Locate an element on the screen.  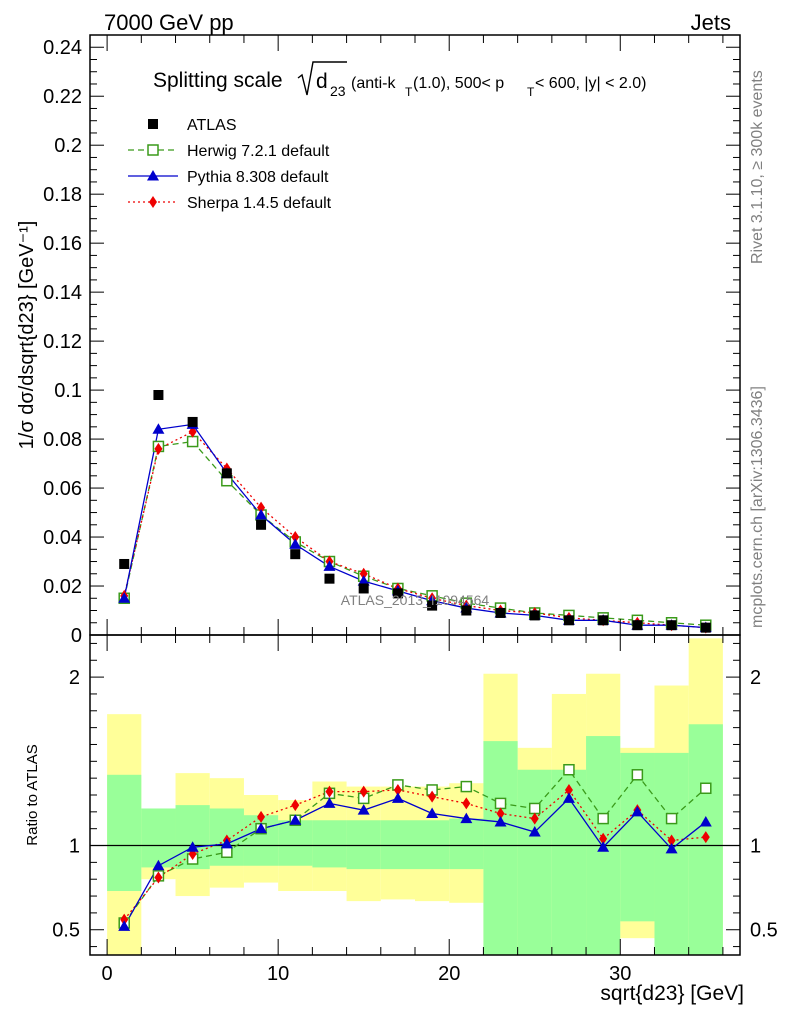
main-ytick-label: 0.06 is located at coordinates (62, 489).